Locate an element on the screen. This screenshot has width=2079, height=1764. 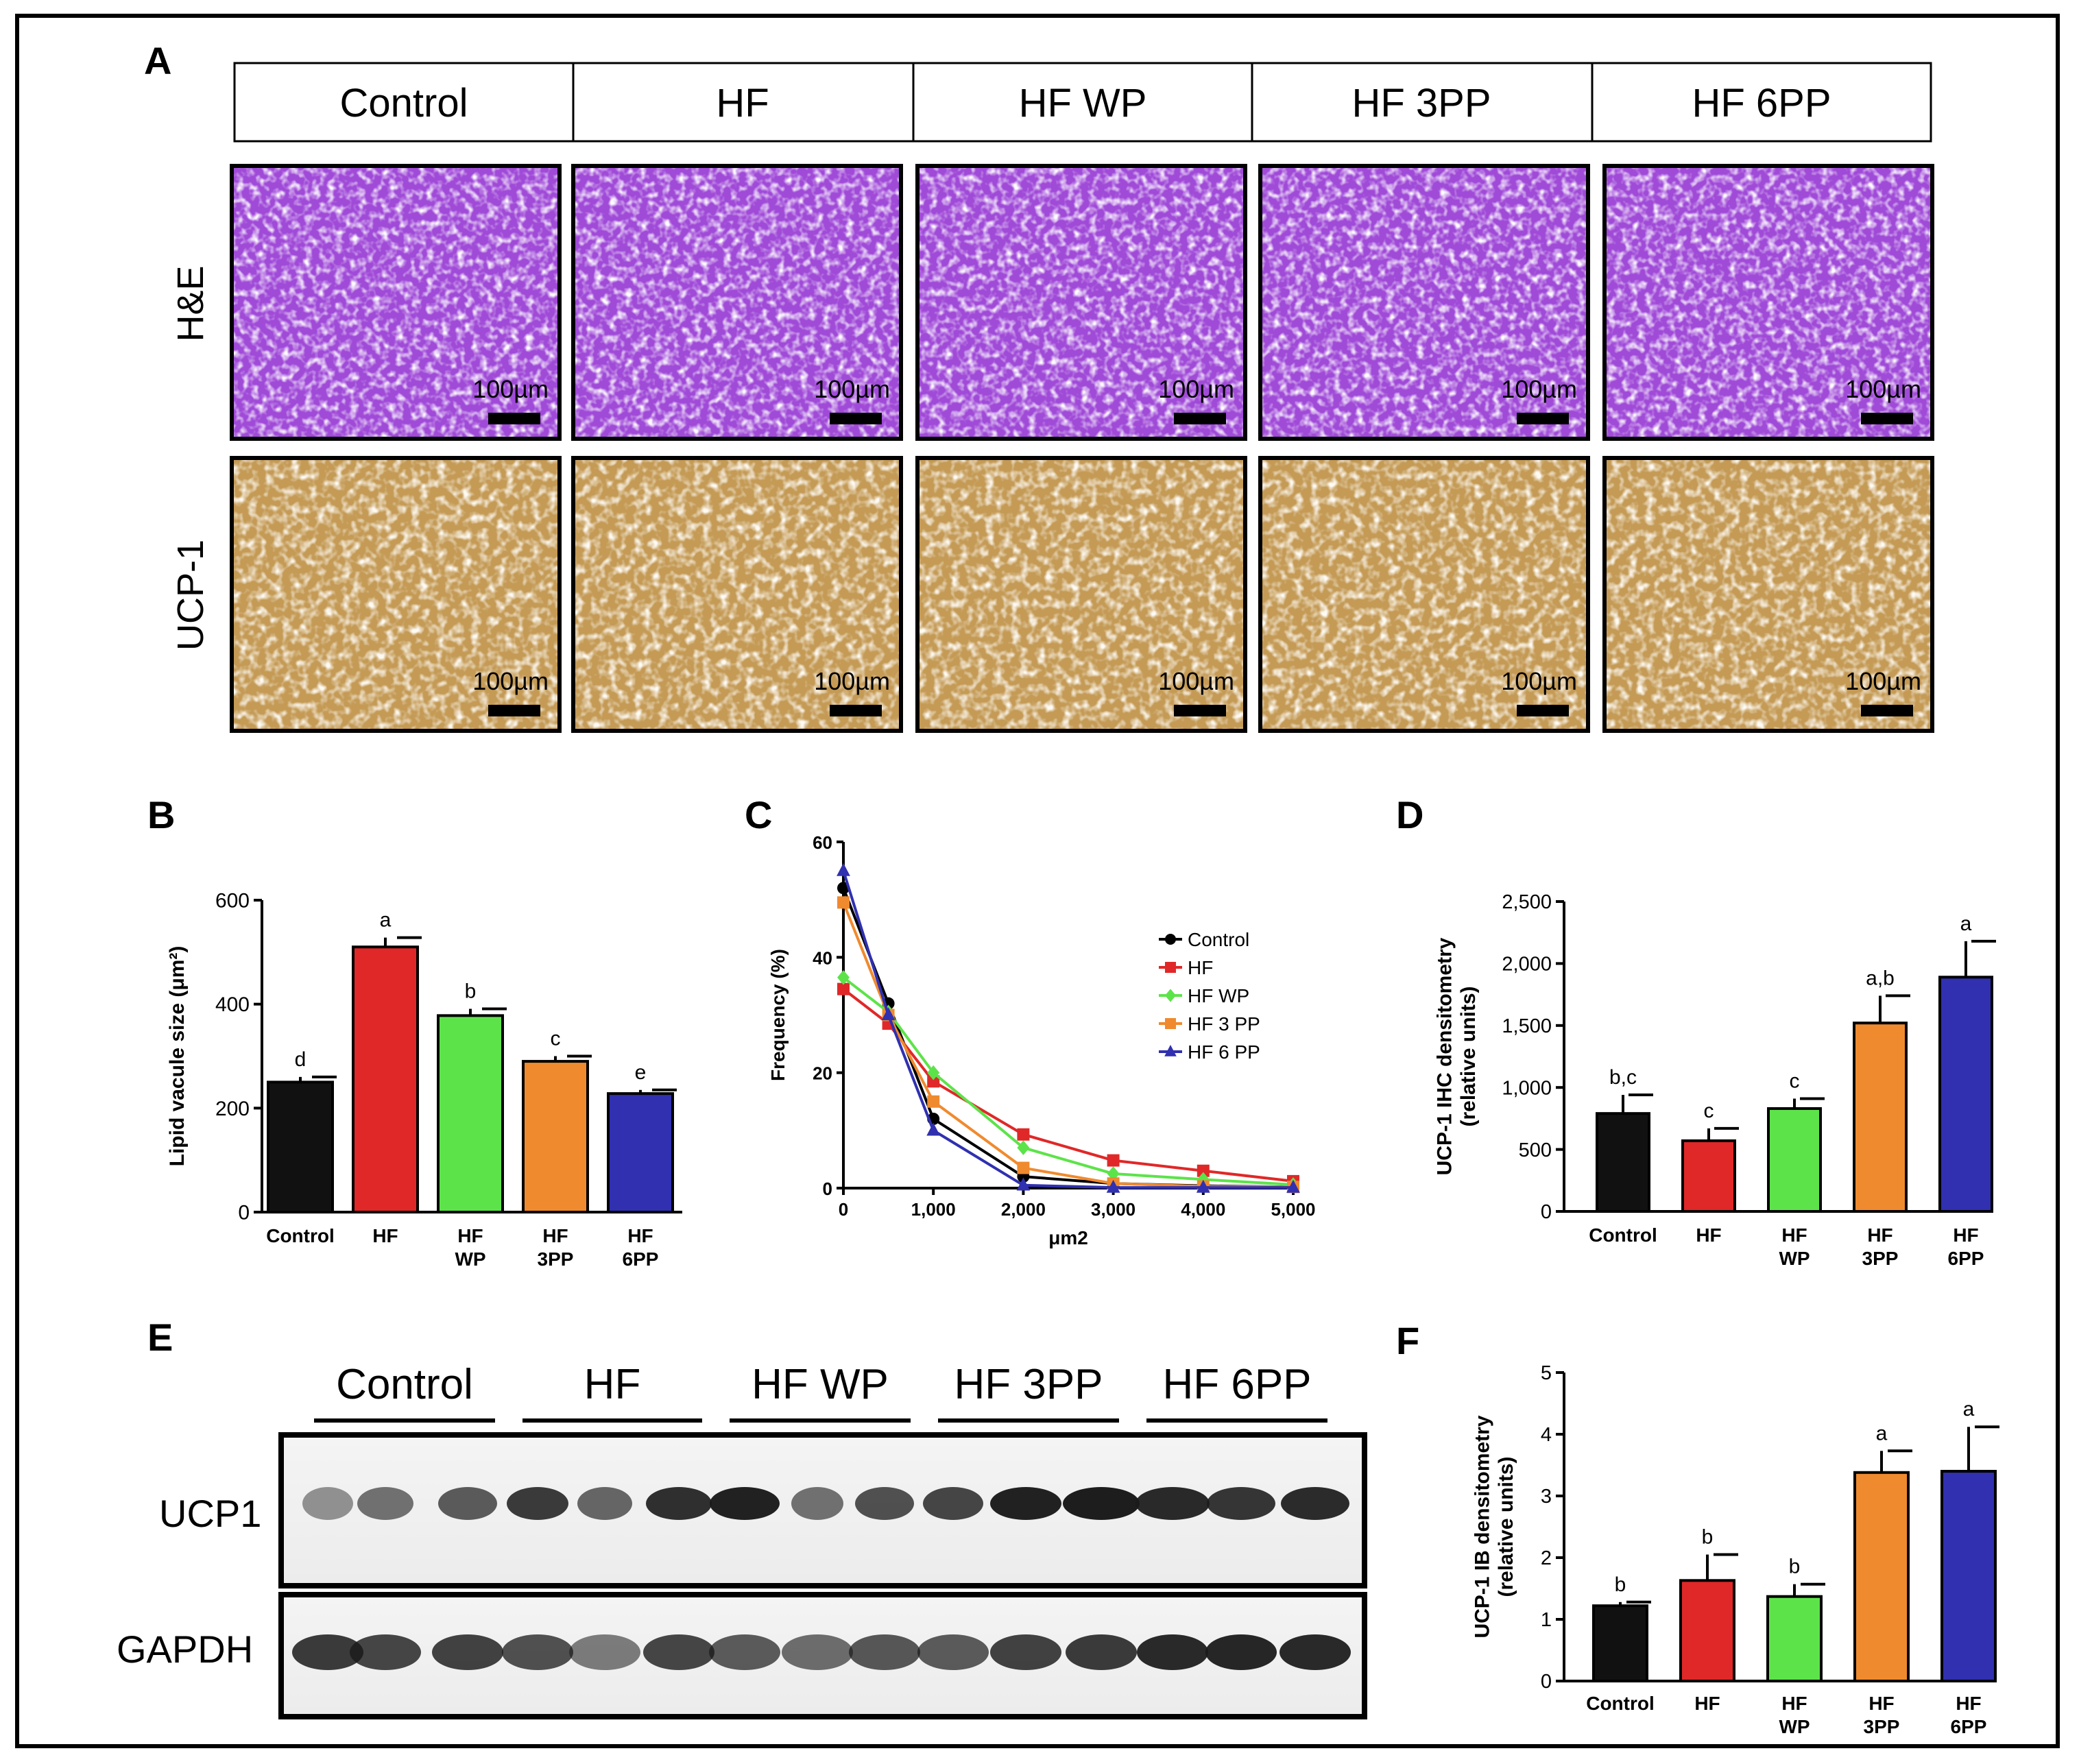
panel-letter-c: C is located at coordinates (758, 814).